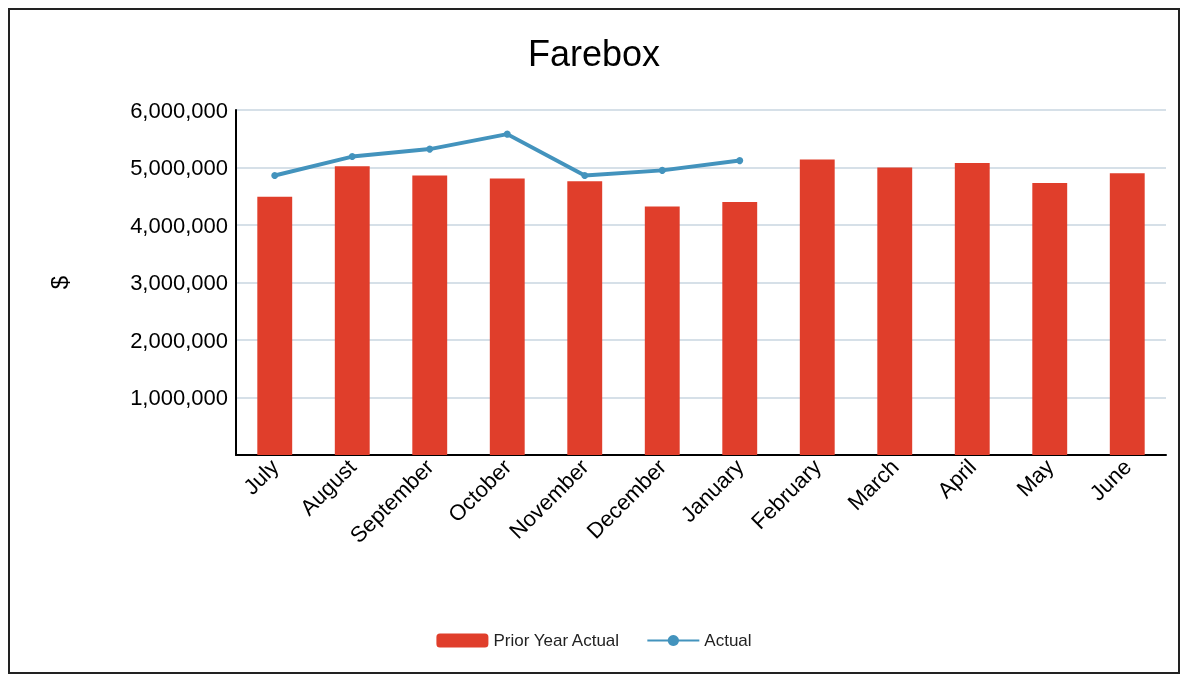  Describe the element at coordinates (1035, 478) in the screenshot. I see `x-tick-label: May` at that location.